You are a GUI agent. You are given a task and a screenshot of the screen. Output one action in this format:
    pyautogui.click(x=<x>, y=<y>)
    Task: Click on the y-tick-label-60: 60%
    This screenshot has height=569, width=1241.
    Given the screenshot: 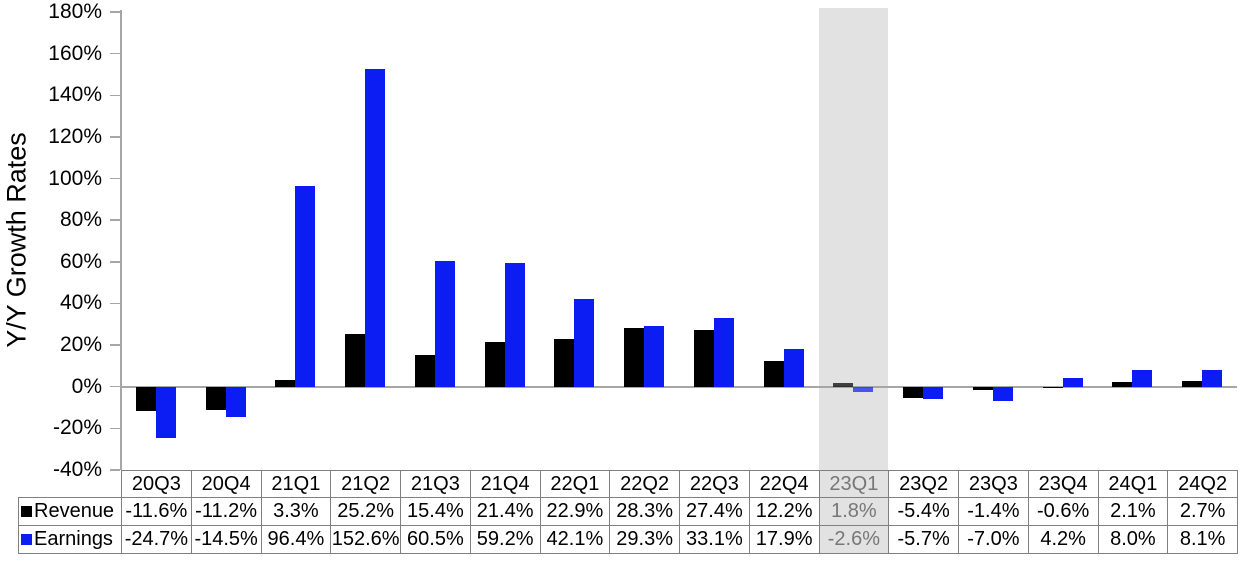 What is the action you would take?
    pyautogui.click(x=80, y=261)
    